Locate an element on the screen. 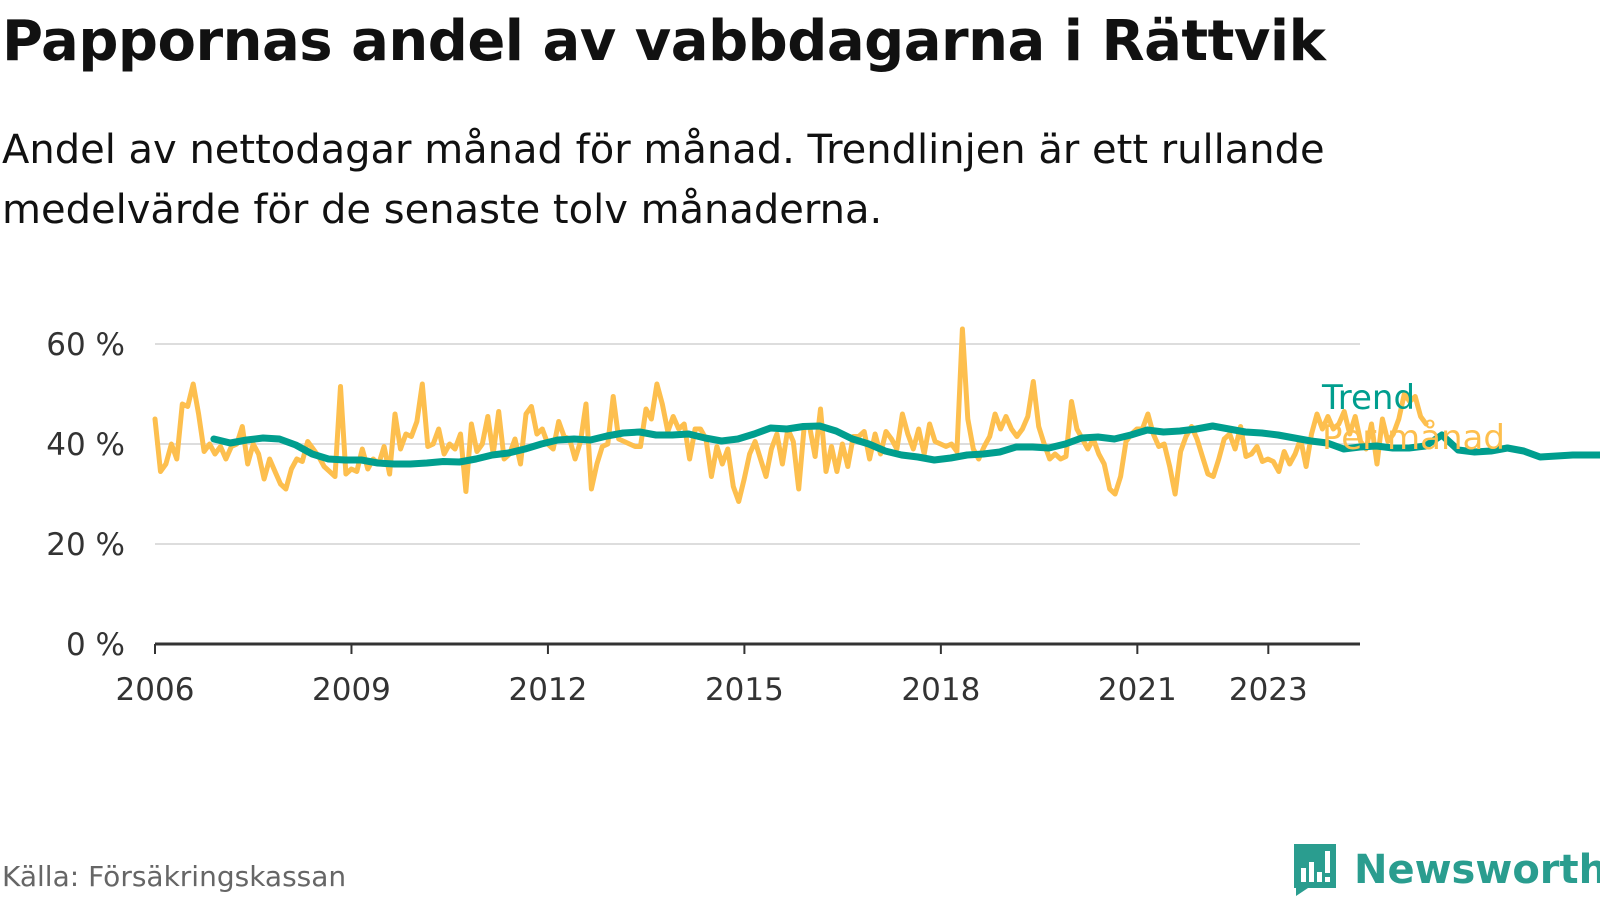  y-axis-labels: 0 % 20 % 40 % 60 % is located at coordinates (85, 495).